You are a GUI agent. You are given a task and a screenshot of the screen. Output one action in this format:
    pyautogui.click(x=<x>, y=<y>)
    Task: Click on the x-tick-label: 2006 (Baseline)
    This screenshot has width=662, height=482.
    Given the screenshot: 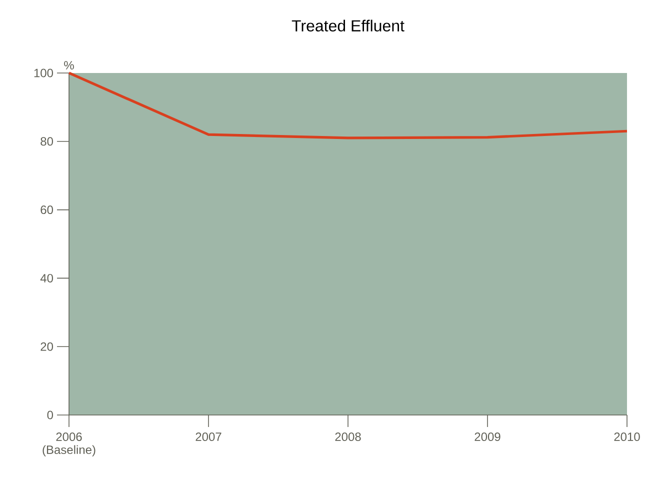 What is the action you would take?
    pyautogui.click(x=69, y=444)
    